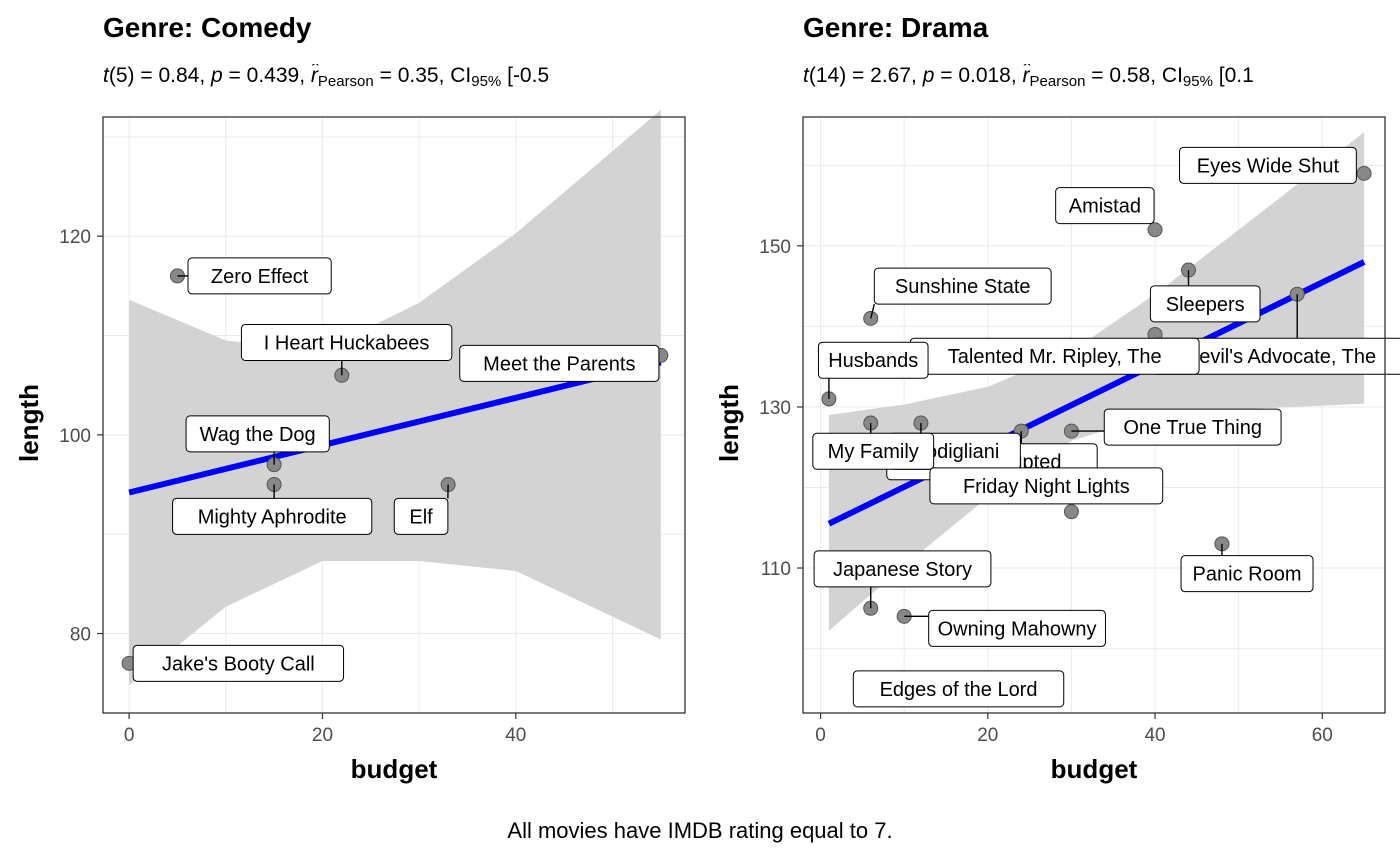 The height and width of the screenshot is (866, 1400). I want to click on comedy-title: Genre: Comedy, so click(207, 27).